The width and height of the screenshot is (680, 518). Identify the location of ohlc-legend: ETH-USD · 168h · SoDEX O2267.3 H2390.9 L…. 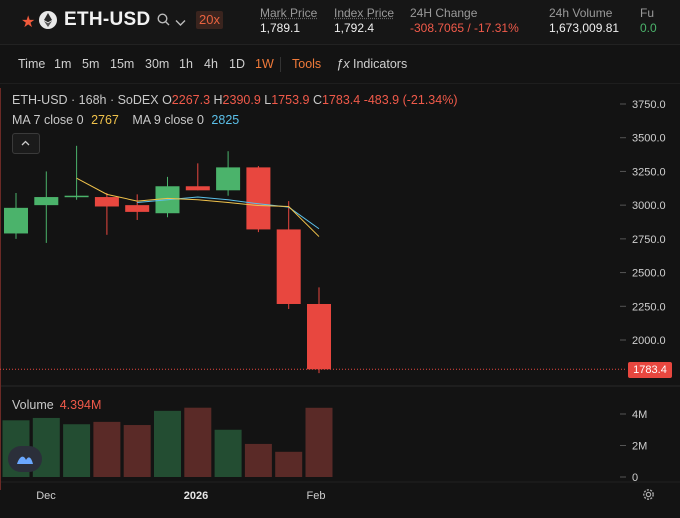
(235, 100).